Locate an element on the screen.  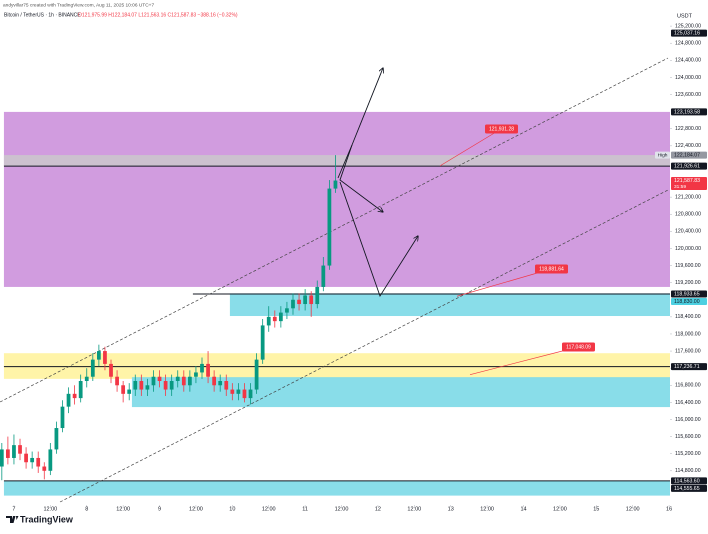
callouts: 121,931.28 118,881.64 117,048.09 is located at coordinates (517, 250).